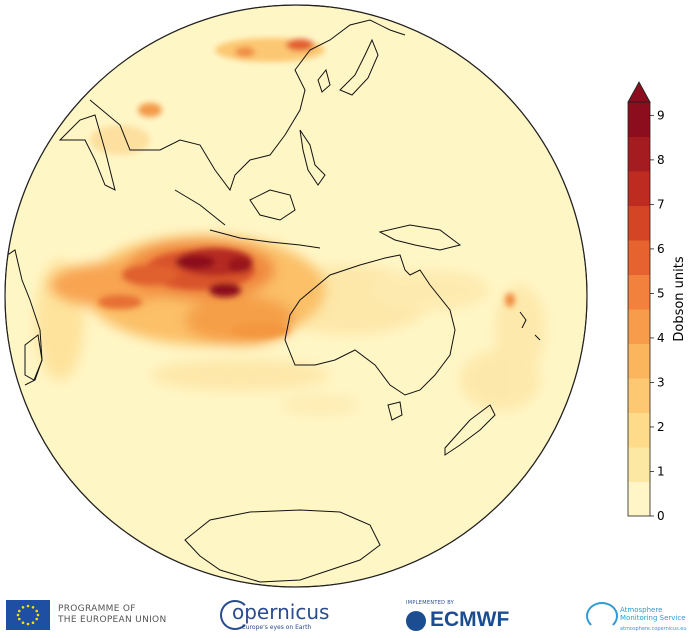 The height and width of the screenshot is (638, 690). What do you see at coordinates (112, 620) in the screenshot?
I see `eu-line-2: THE EUROPEAN UNION` at bounding box center [112, 620].